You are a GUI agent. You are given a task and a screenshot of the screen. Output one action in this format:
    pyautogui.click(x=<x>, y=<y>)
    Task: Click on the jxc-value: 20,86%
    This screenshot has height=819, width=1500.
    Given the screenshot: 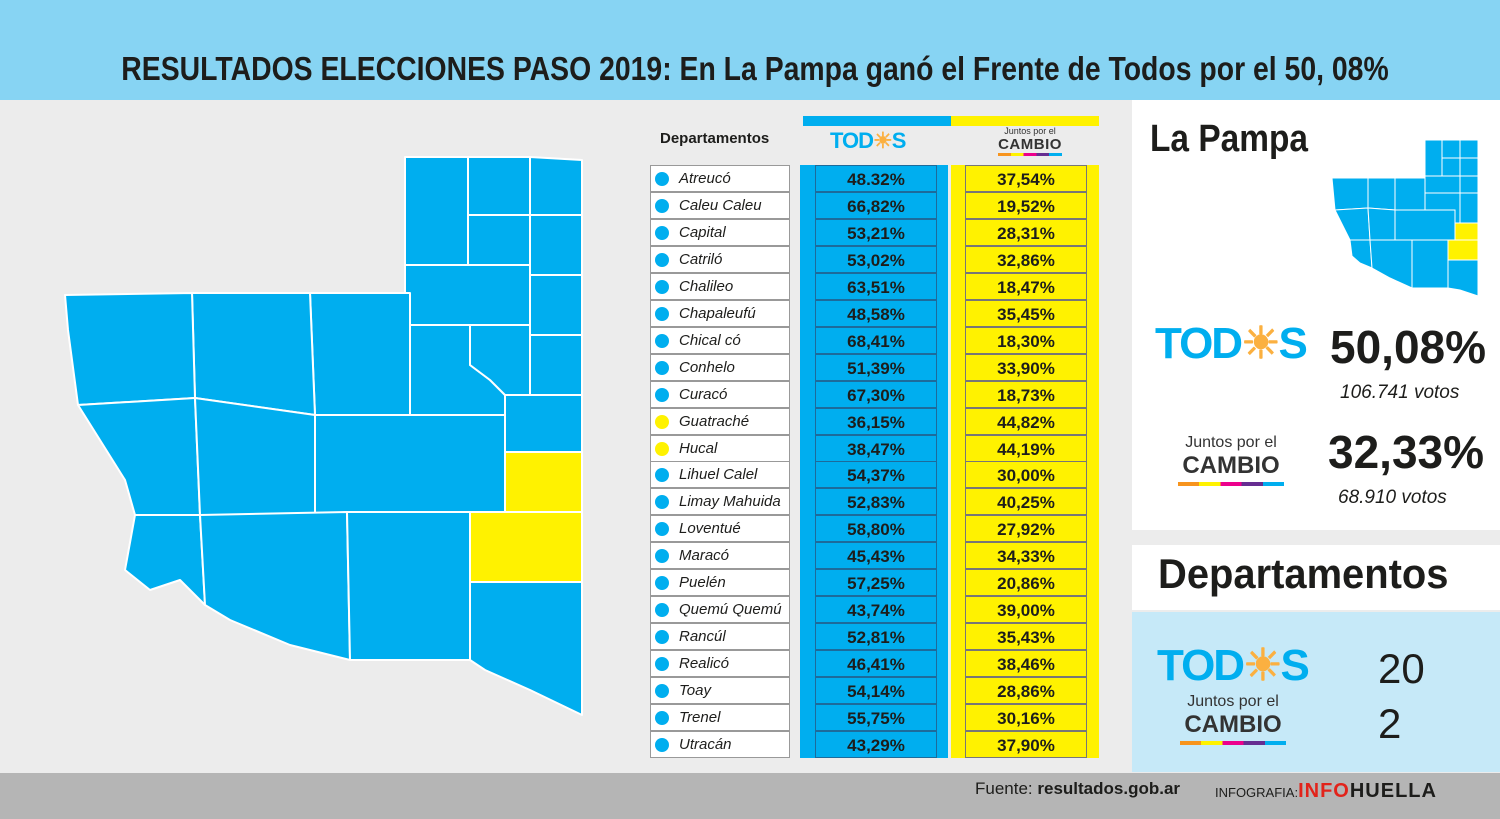 What is the action you would take?
    pyautogui.click(x=1026, y=583)
    